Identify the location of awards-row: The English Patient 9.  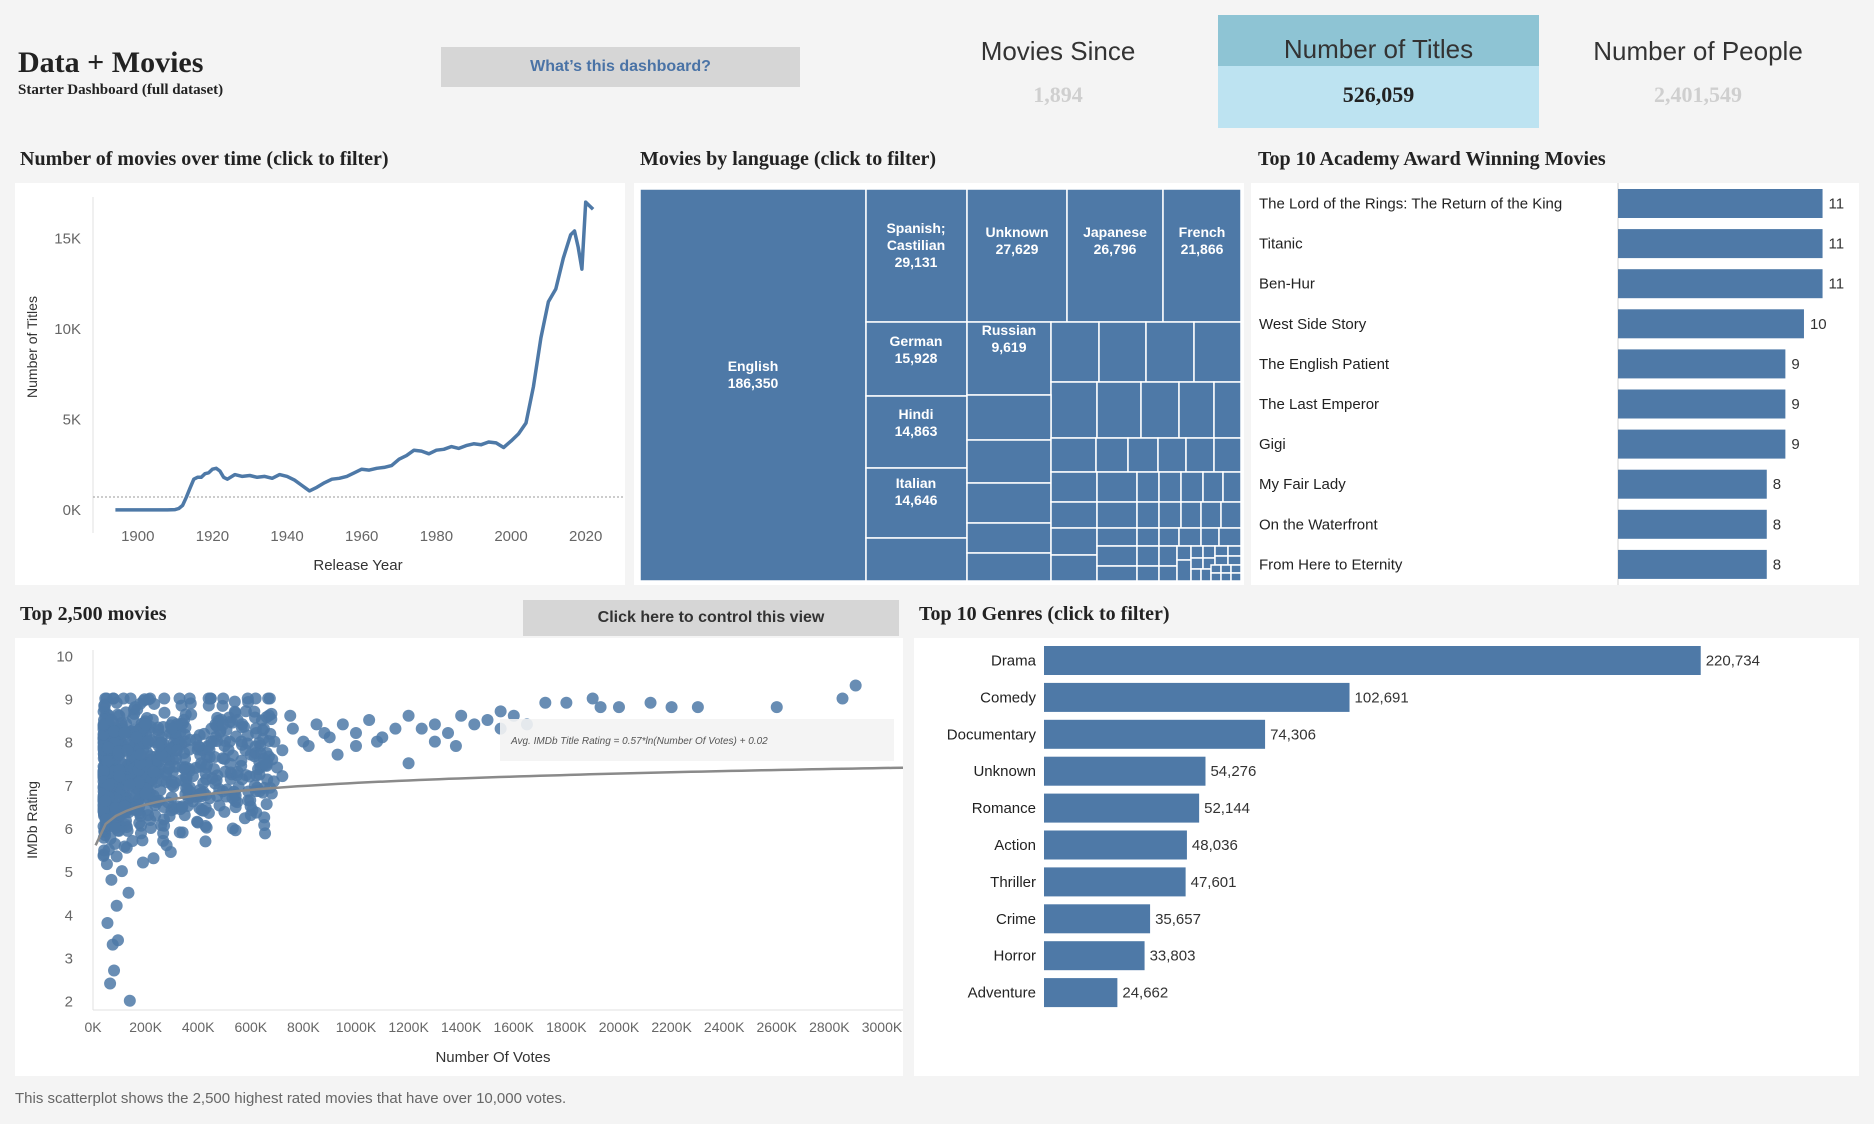
(1529, 364).